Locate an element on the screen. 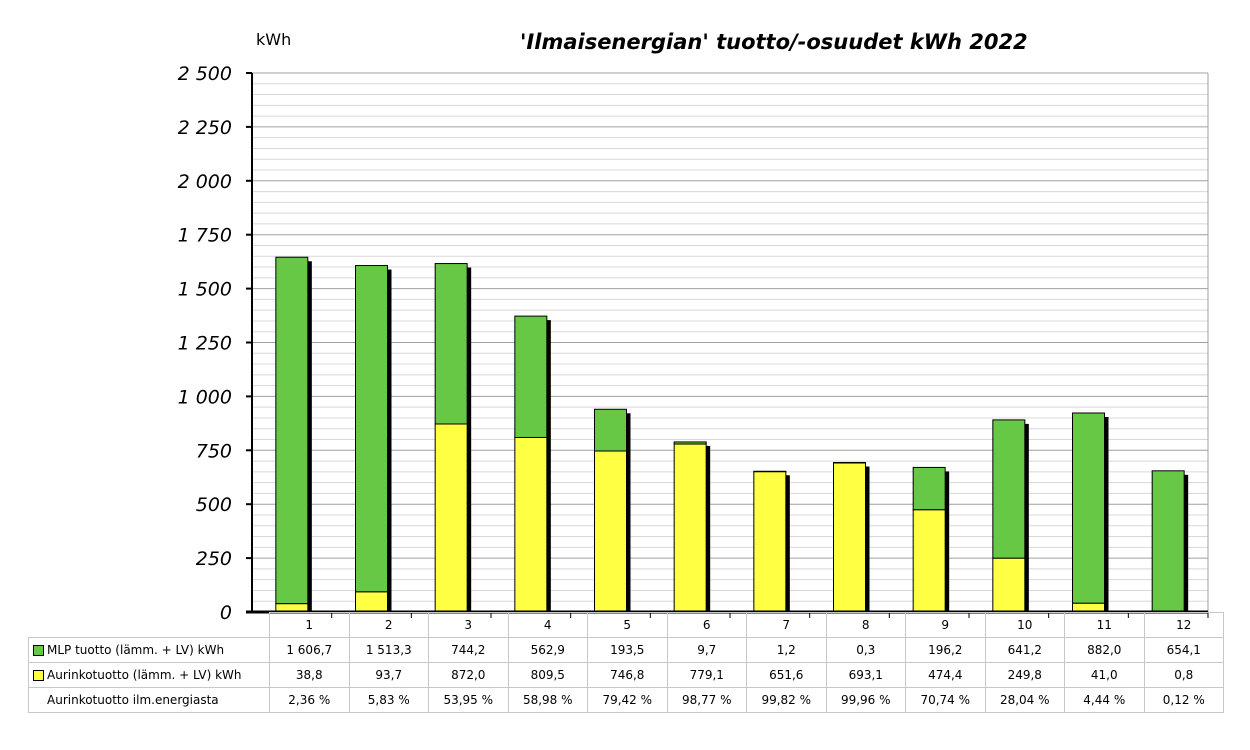 The width and height of the screenshot is (1250, 750). data-label: 0,8 is located at coordinates (1183, 675).